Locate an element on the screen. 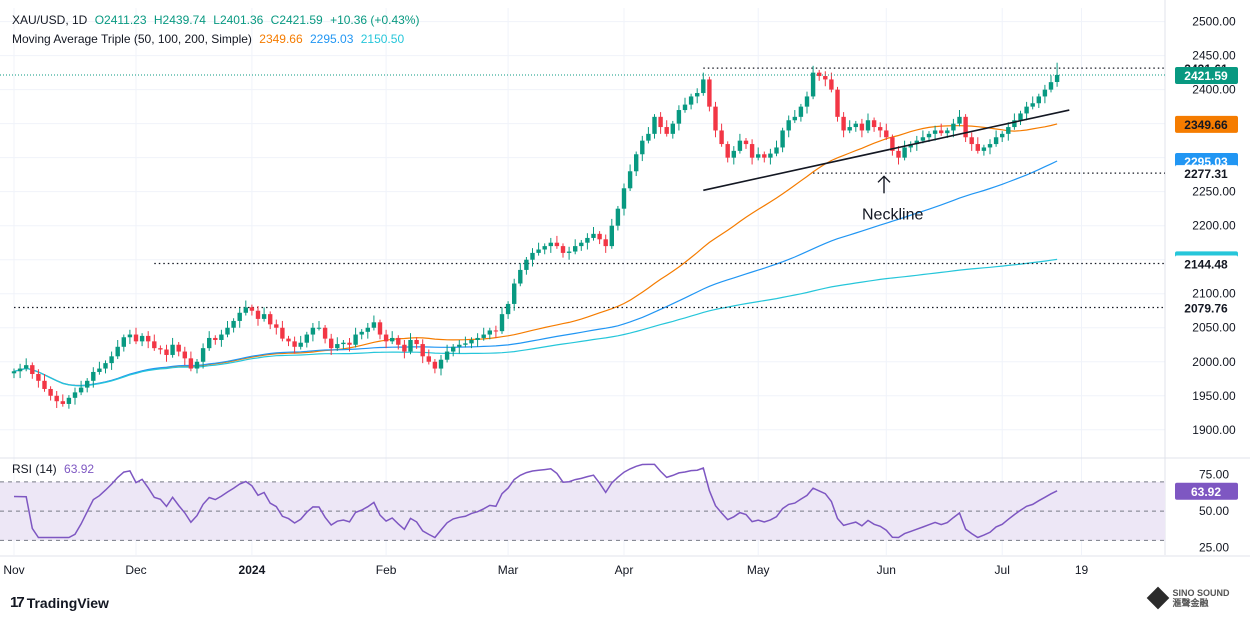 This screenshot has height=621, width=1250. ma100-value: 2295.03 is located at coordinates (332, 39).